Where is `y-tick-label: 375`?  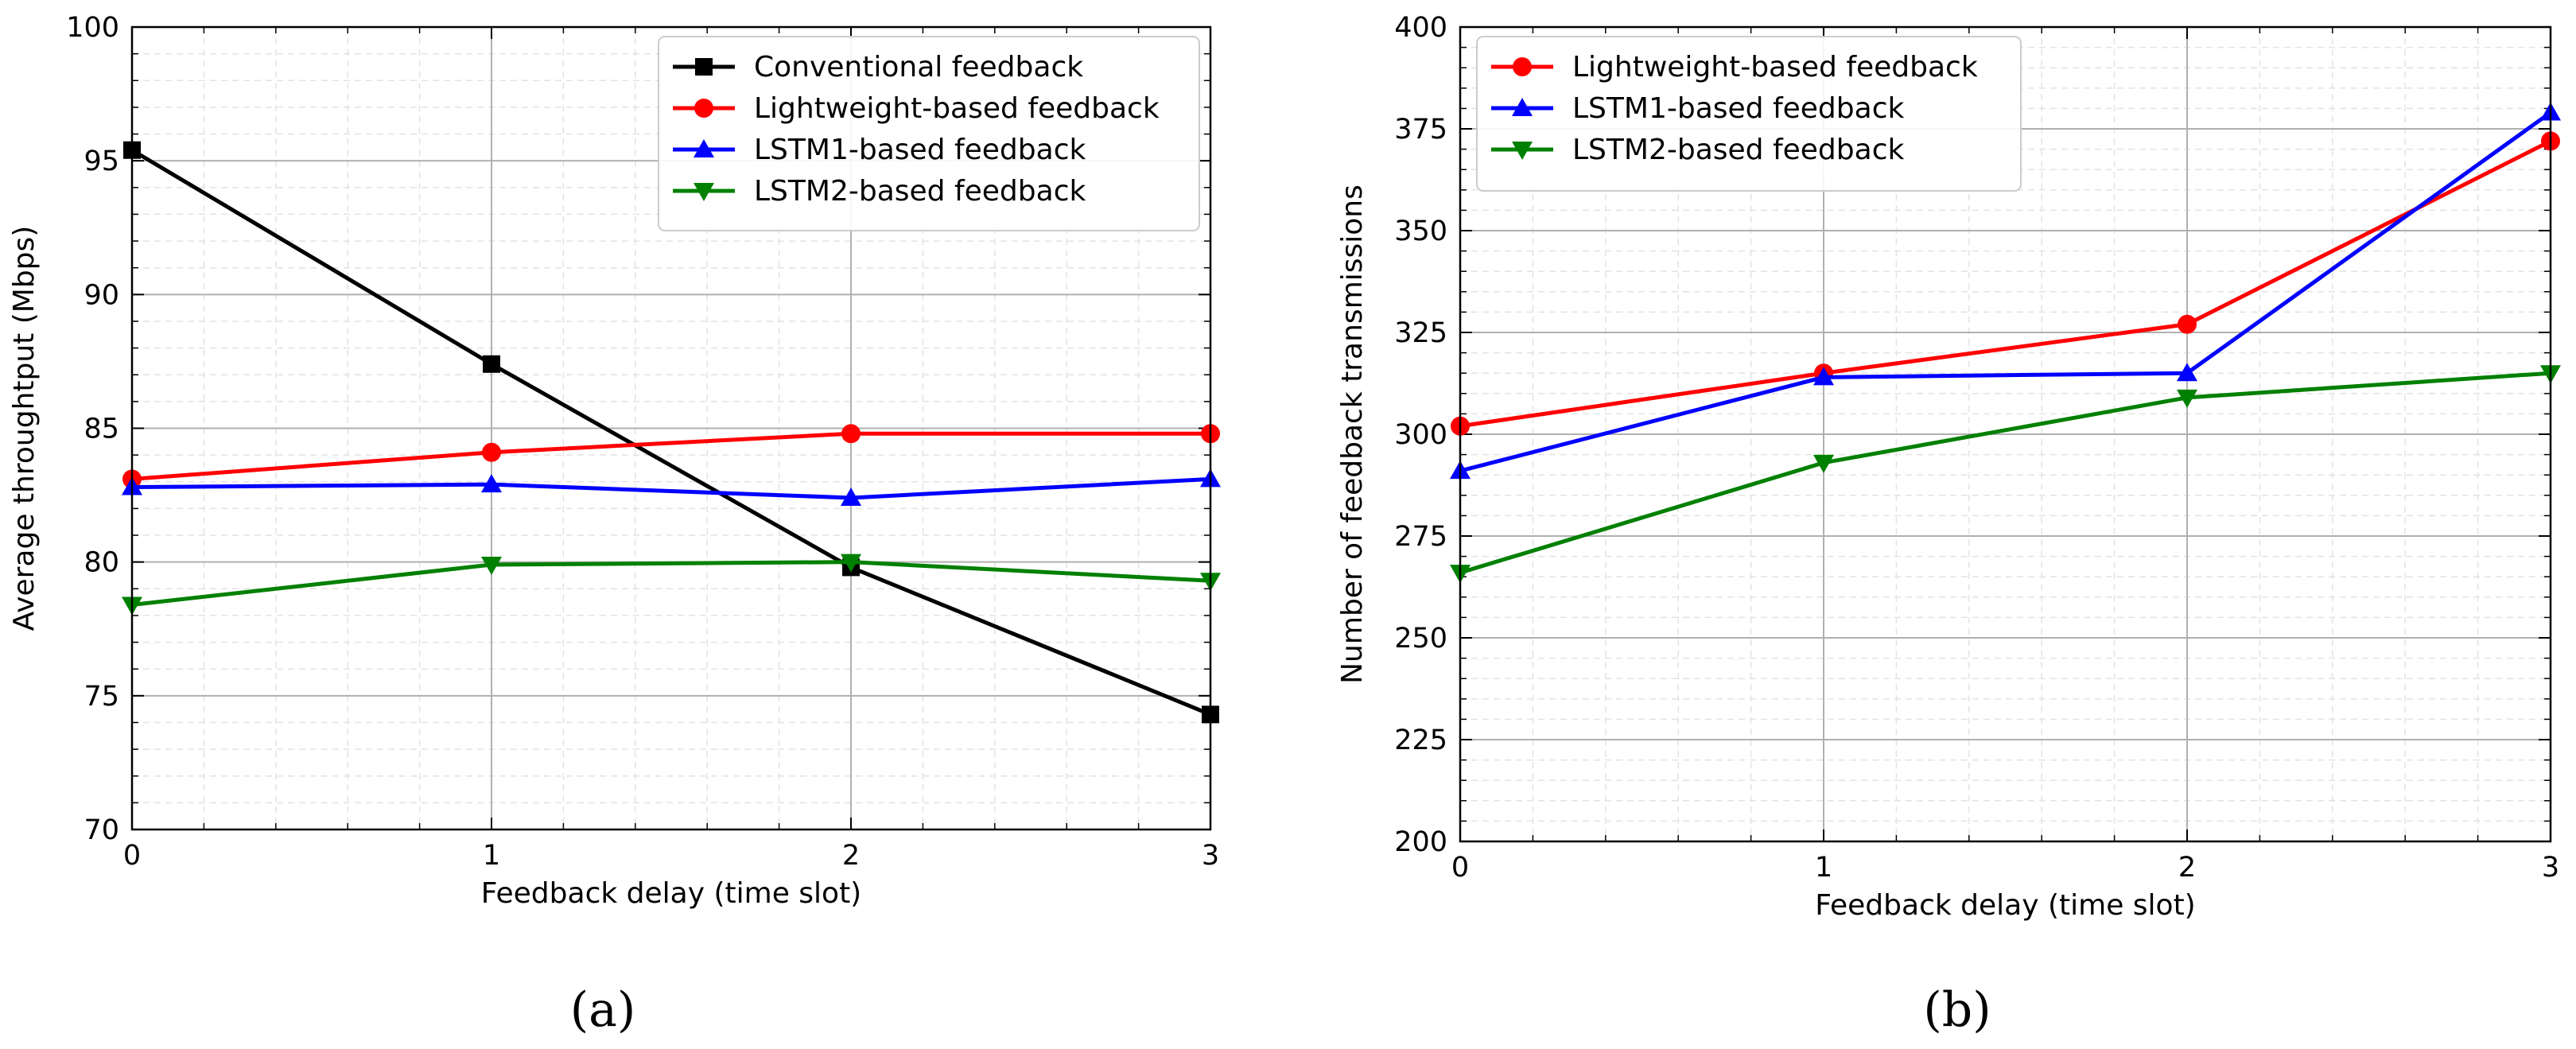
y-tick-label: 375 is located at coordinates (1420, 130).